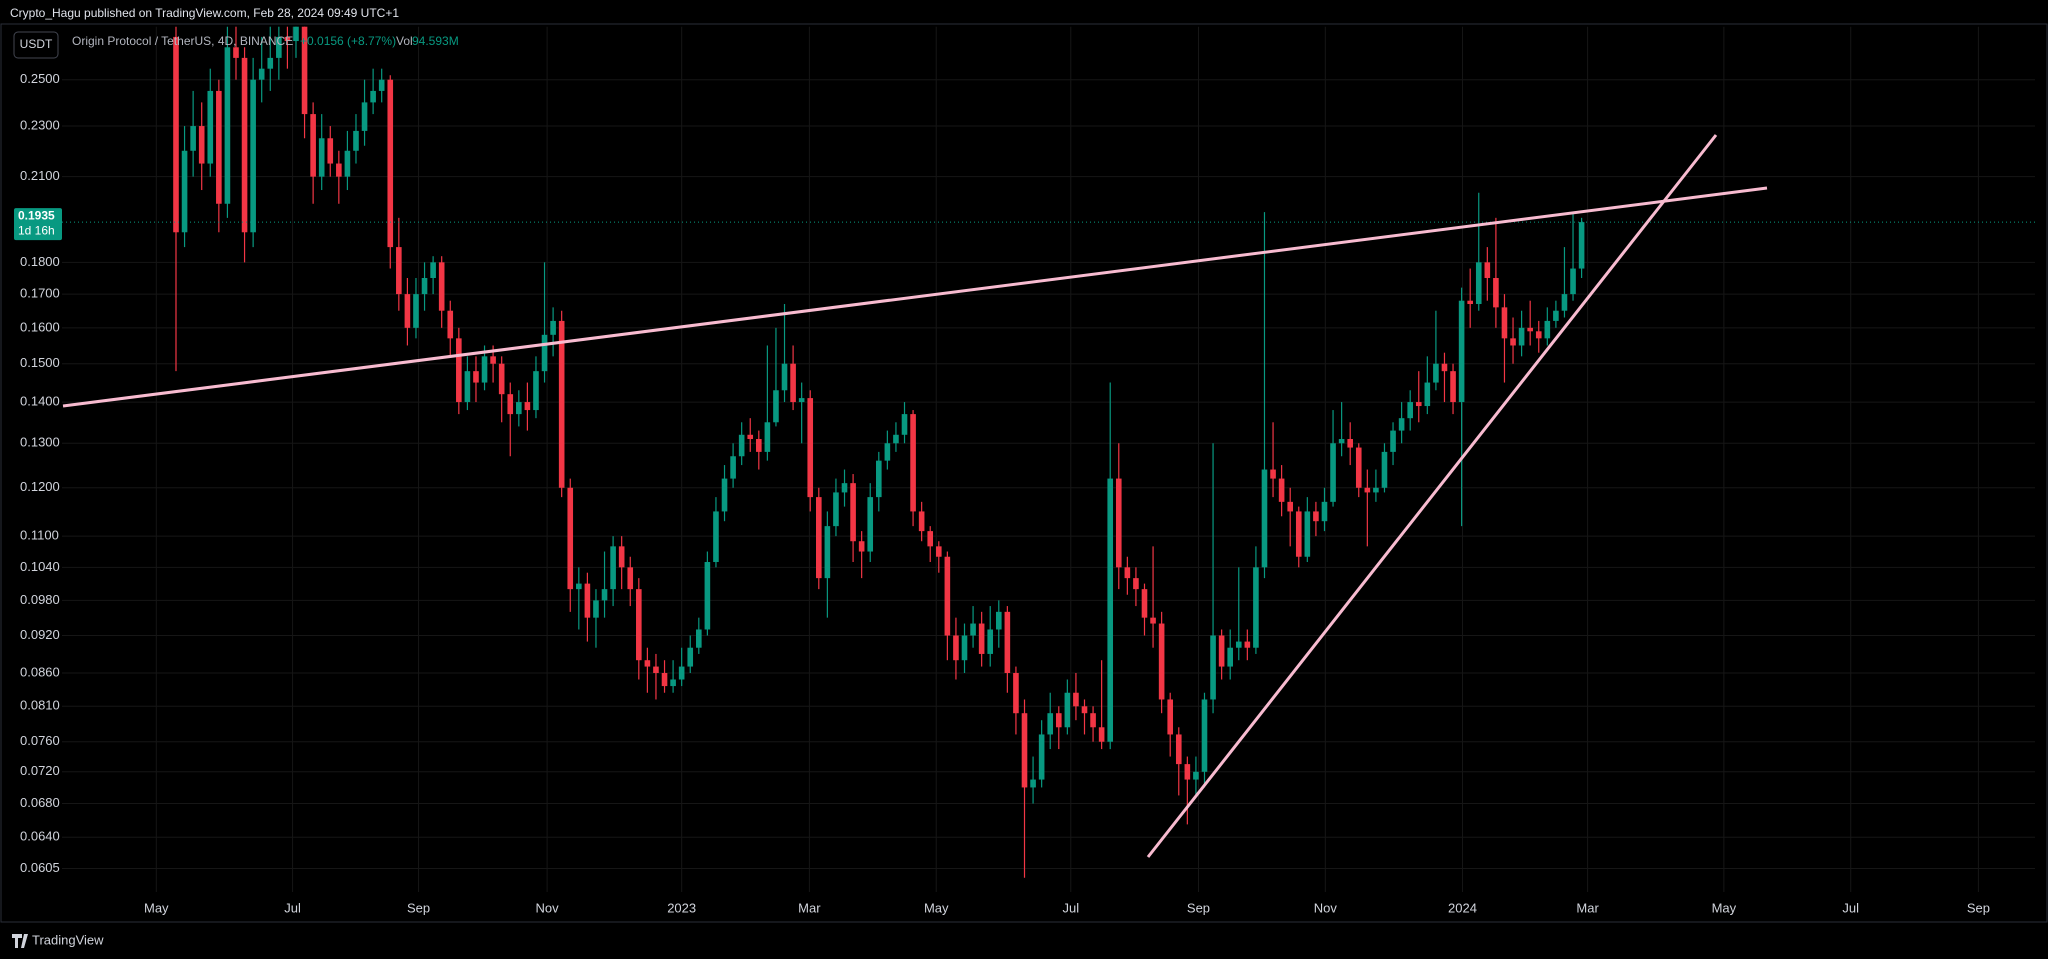 This screenshot has height=959, width=2048. I want to click on y-tick-label: 0.0920, so click(40, 634).